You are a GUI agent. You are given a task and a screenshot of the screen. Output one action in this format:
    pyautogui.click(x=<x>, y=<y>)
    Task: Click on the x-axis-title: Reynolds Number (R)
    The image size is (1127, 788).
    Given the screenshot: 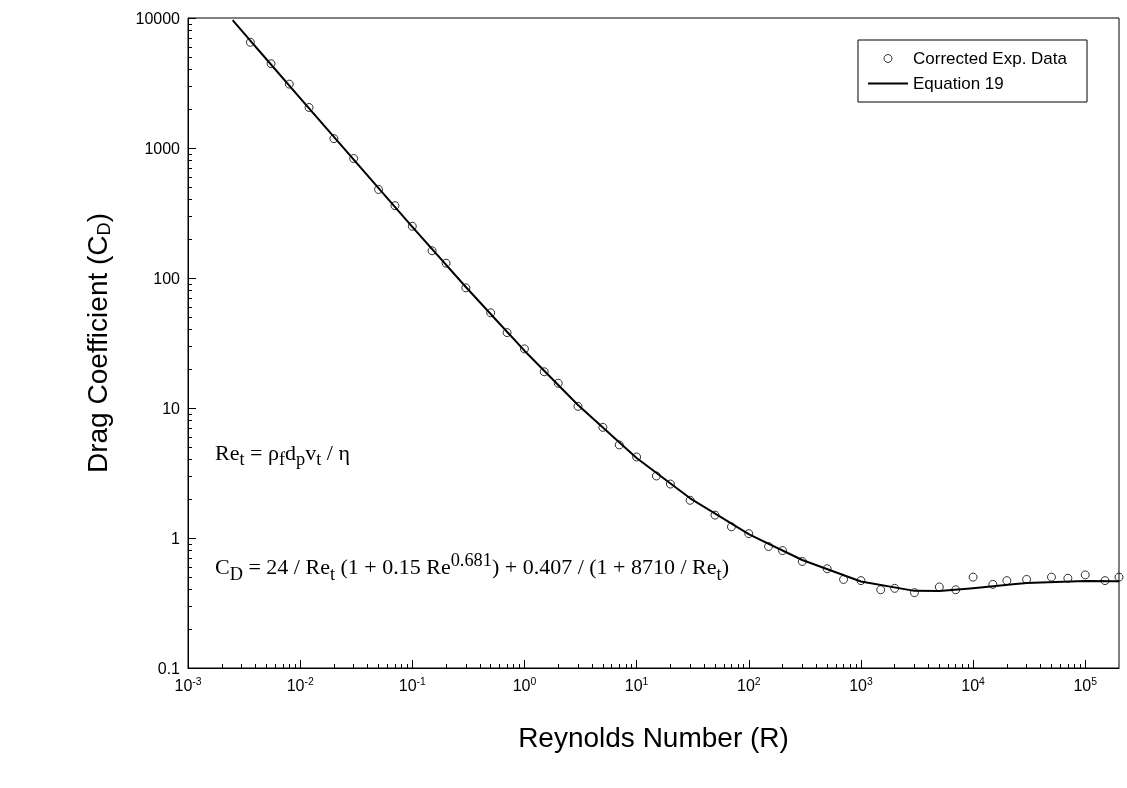 What is the action you would take?
    pyautogui.click(x=653, y=737)
    